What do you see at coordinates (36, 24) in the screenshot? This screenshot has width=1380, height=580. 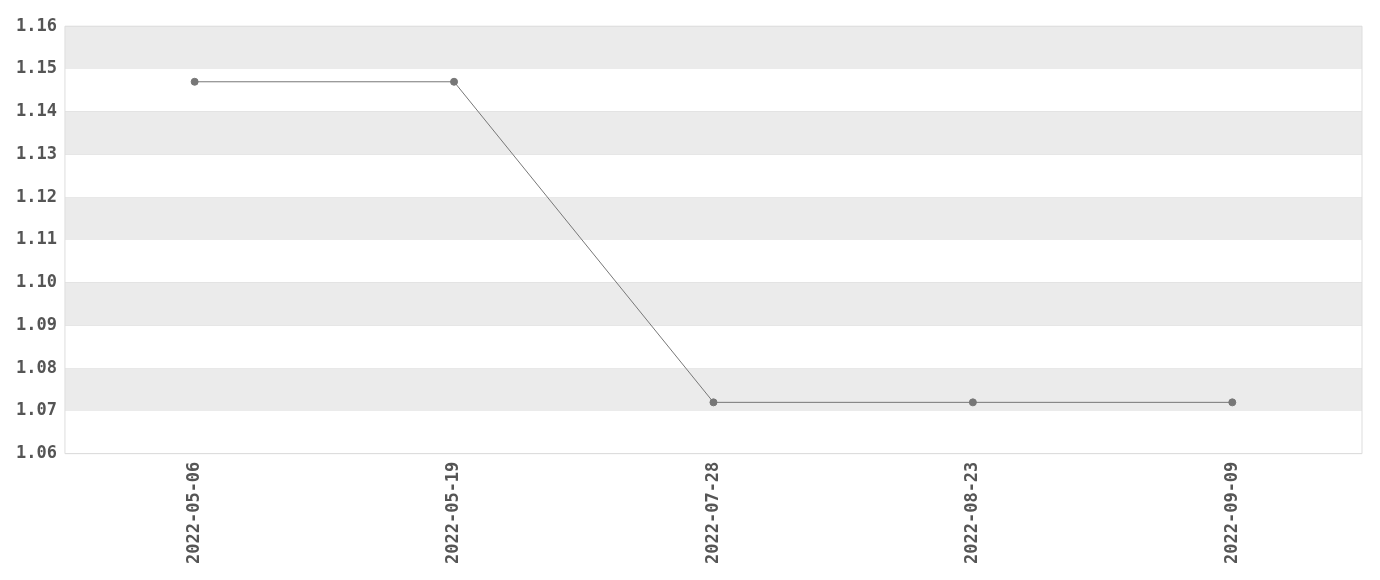 I see `y-tick-label: 1.16` at bounding box center [36, 24].